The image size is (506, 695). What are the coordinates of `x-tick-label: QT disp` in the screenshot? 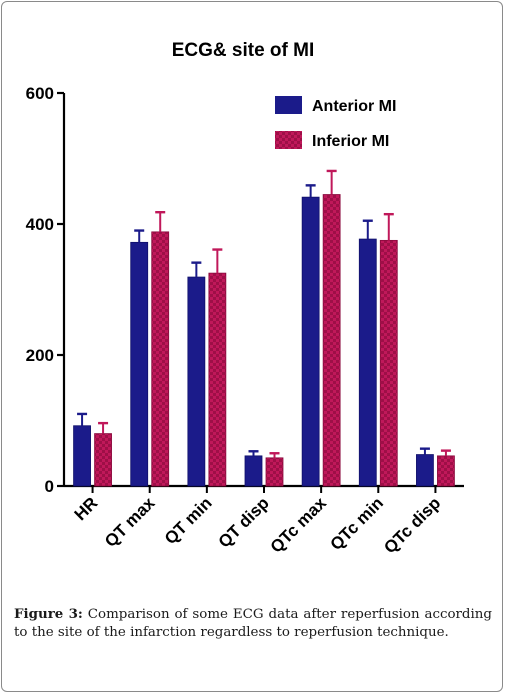 It's located at (244, 522).